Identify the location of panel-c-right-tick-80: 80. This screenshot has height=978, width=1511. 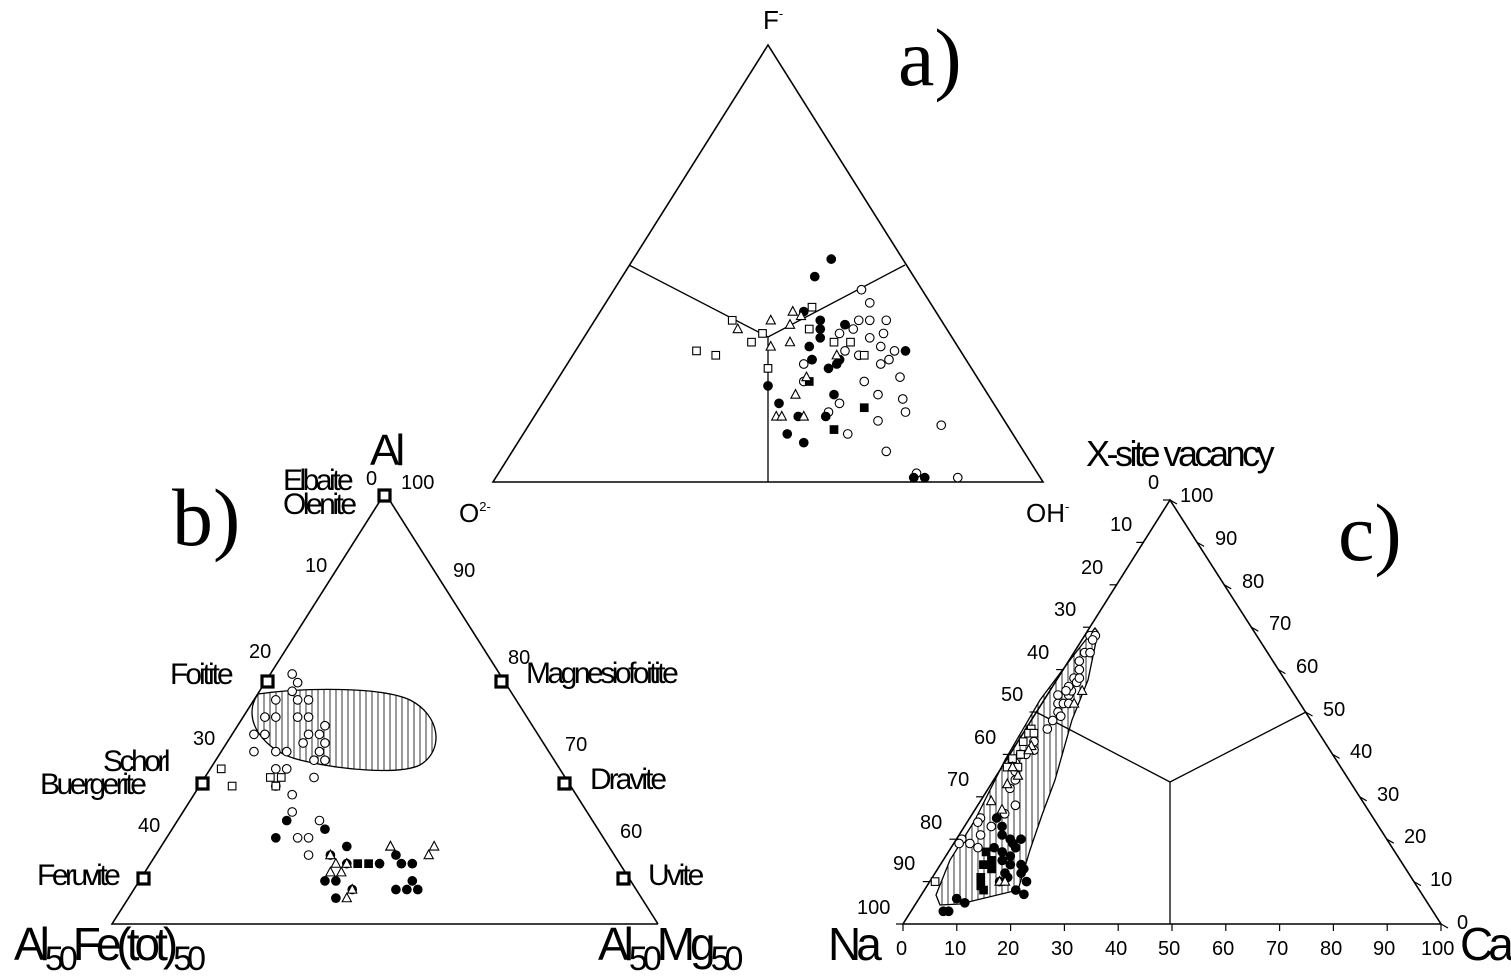
(1253, 582).